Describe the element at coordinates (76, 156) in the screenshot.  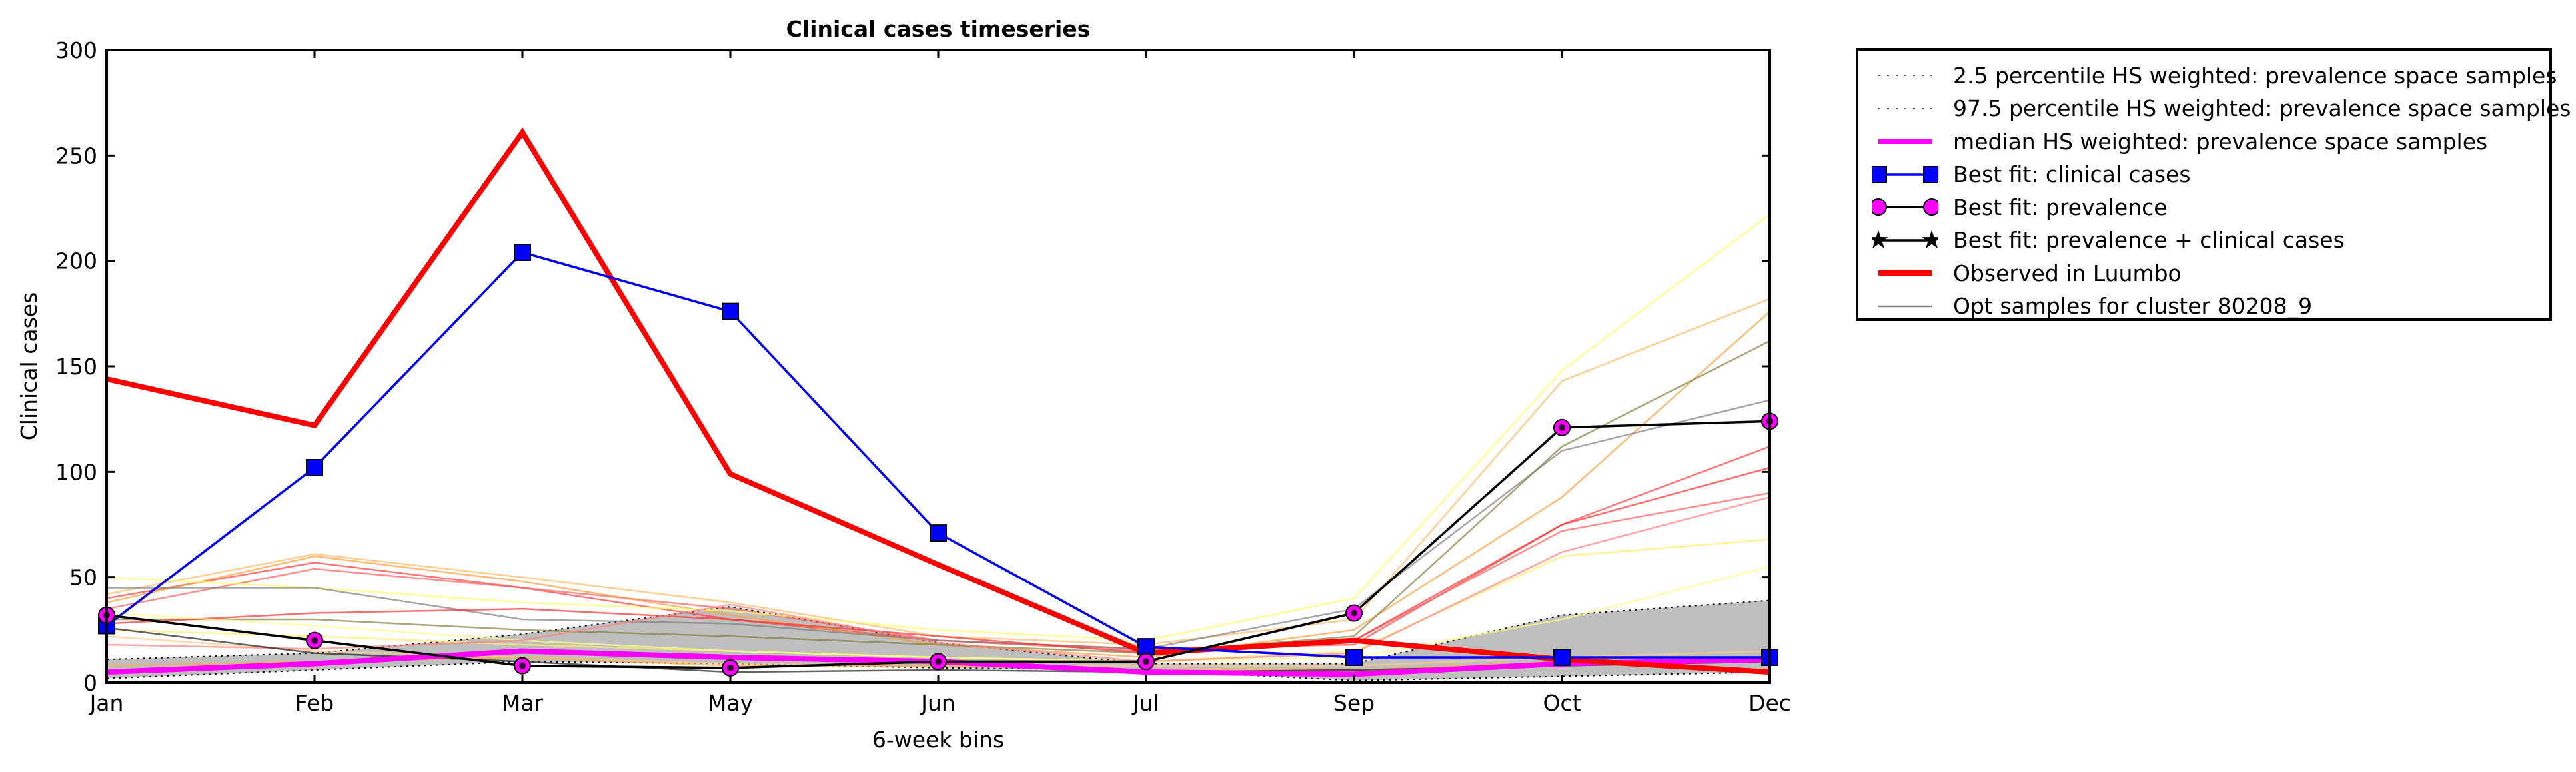
I see `y-tick-label: 250` at that location.